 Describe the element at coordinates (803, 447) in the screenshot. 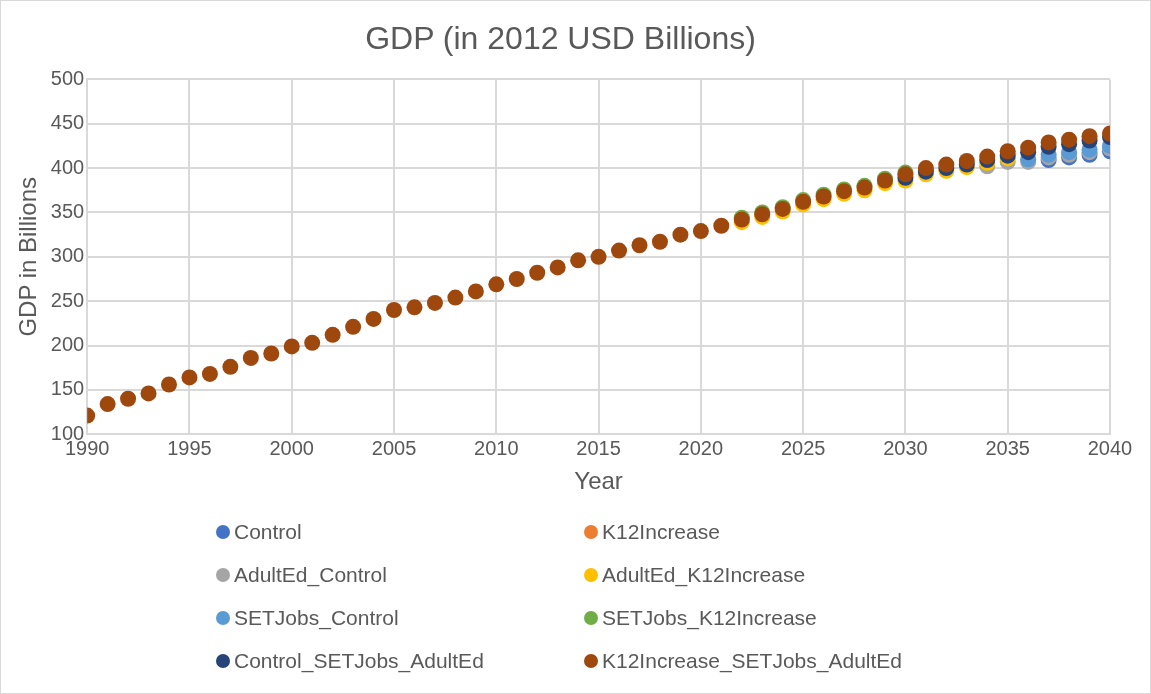

I see `x-tick-label: 2025` at that location.